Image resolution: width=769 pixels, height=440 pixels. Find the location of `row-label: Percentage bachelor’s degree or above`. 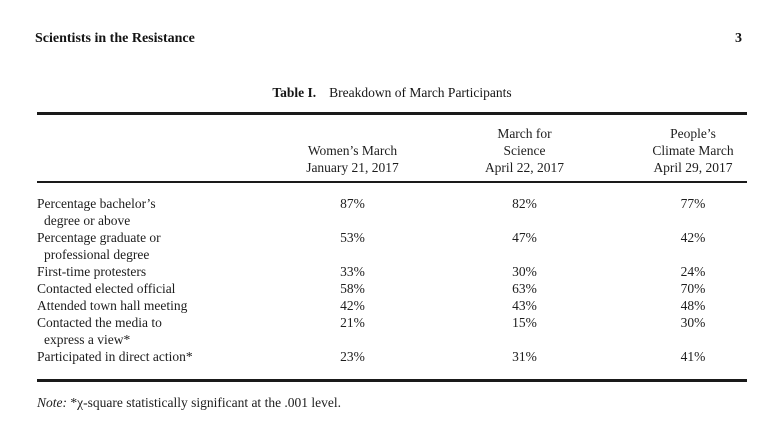

row-label: Percentage bachelor’s degree or above is located at coordinates (96, 212).